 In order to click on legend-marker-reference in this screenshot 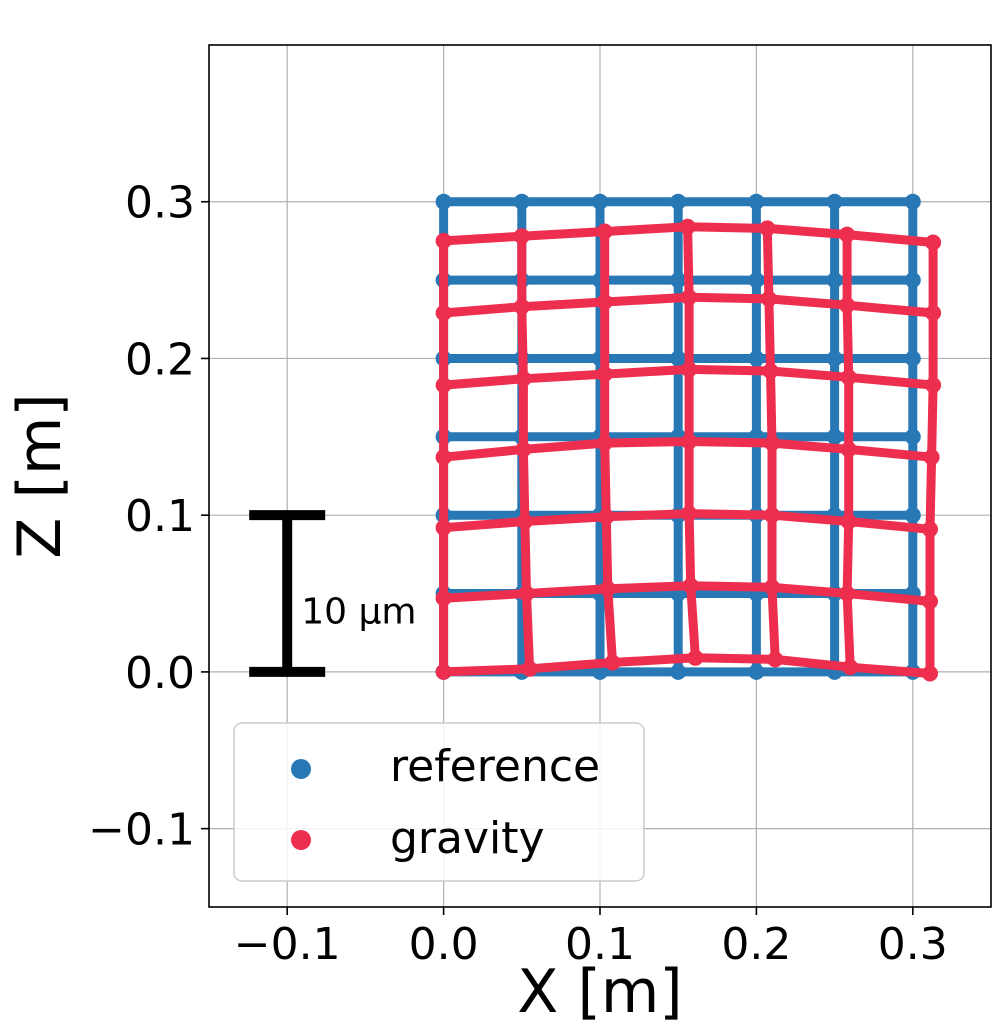, I will do `click(301, 769)`.